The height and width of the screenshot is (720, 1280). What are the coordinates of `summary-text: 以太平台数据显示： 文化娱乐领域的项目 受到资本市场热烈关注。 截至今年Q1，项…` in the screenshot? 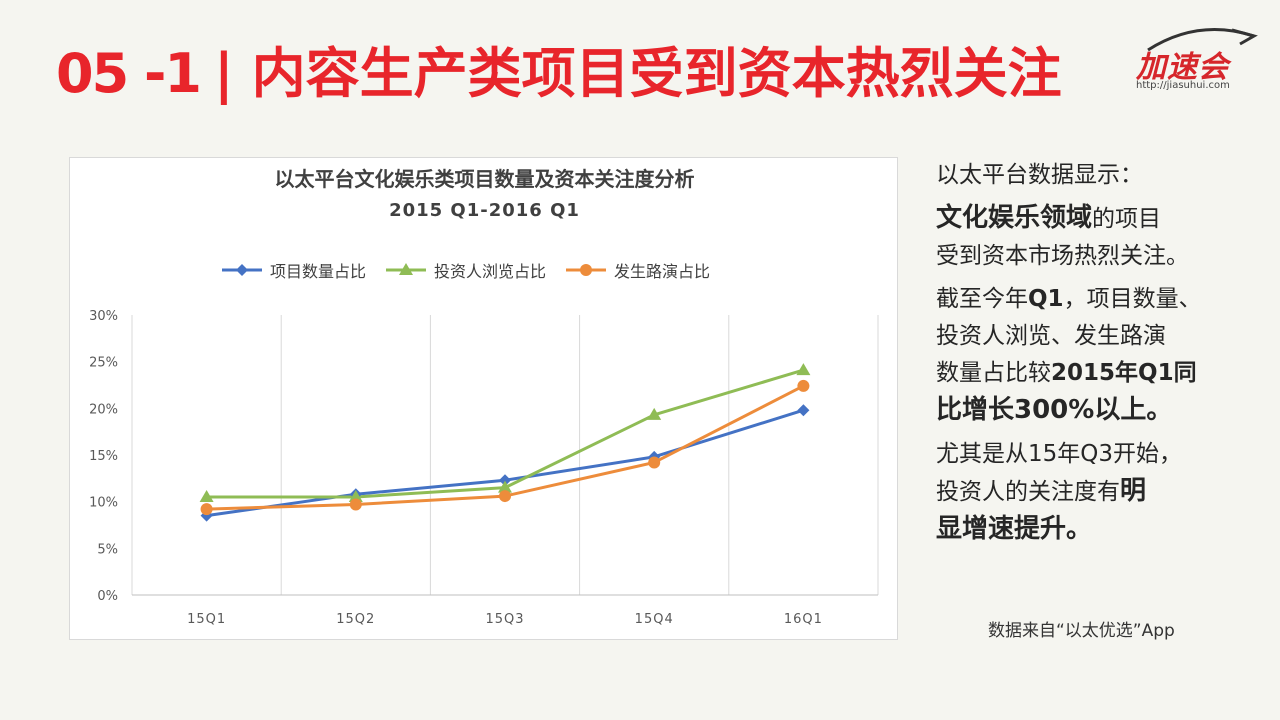 It's located at (1086, 353).